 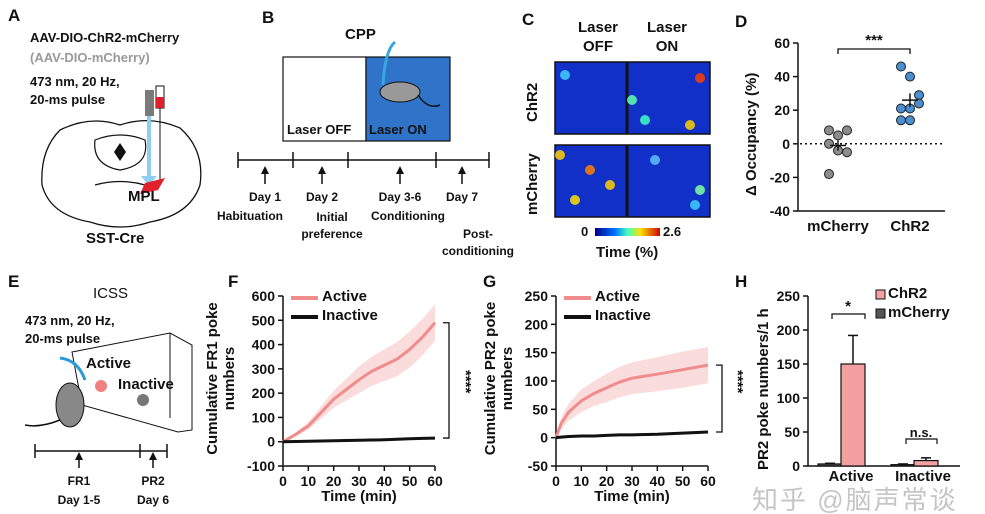 What do you see at coordinates (782, 77) in the screenshot?
I see `d-ytick-label: 40` at bounding box center [782, 77].